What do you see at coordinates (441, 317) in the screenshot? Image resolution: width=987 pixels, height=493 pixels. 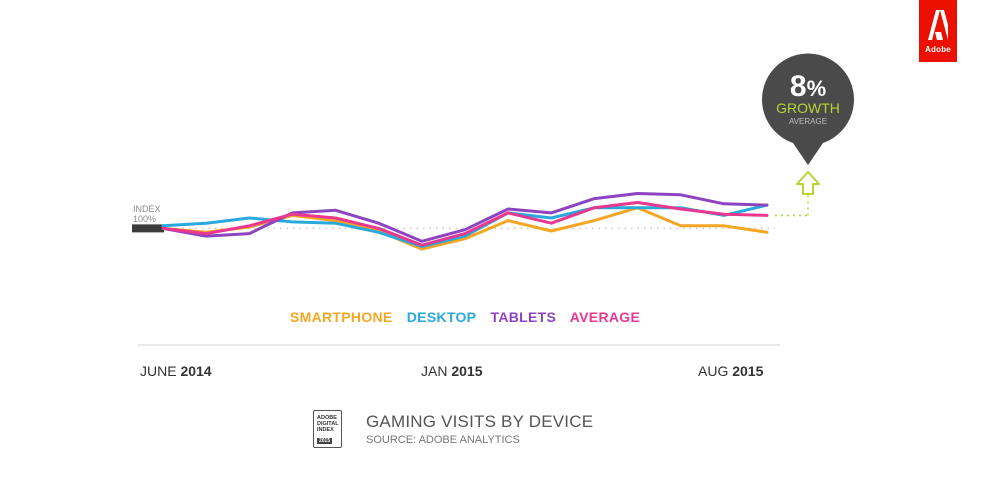 I see `legend-desktop: DESKTOP` at bounding box center [441, 317].